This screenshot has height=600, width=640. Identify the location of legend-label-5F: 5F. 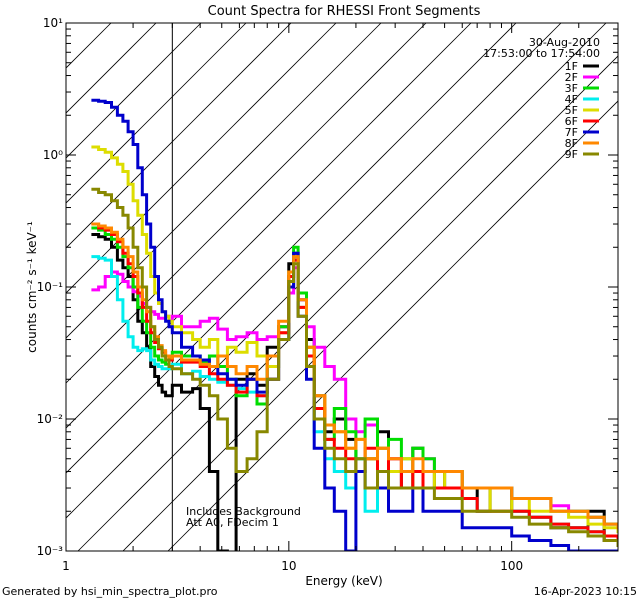
(571, 110).